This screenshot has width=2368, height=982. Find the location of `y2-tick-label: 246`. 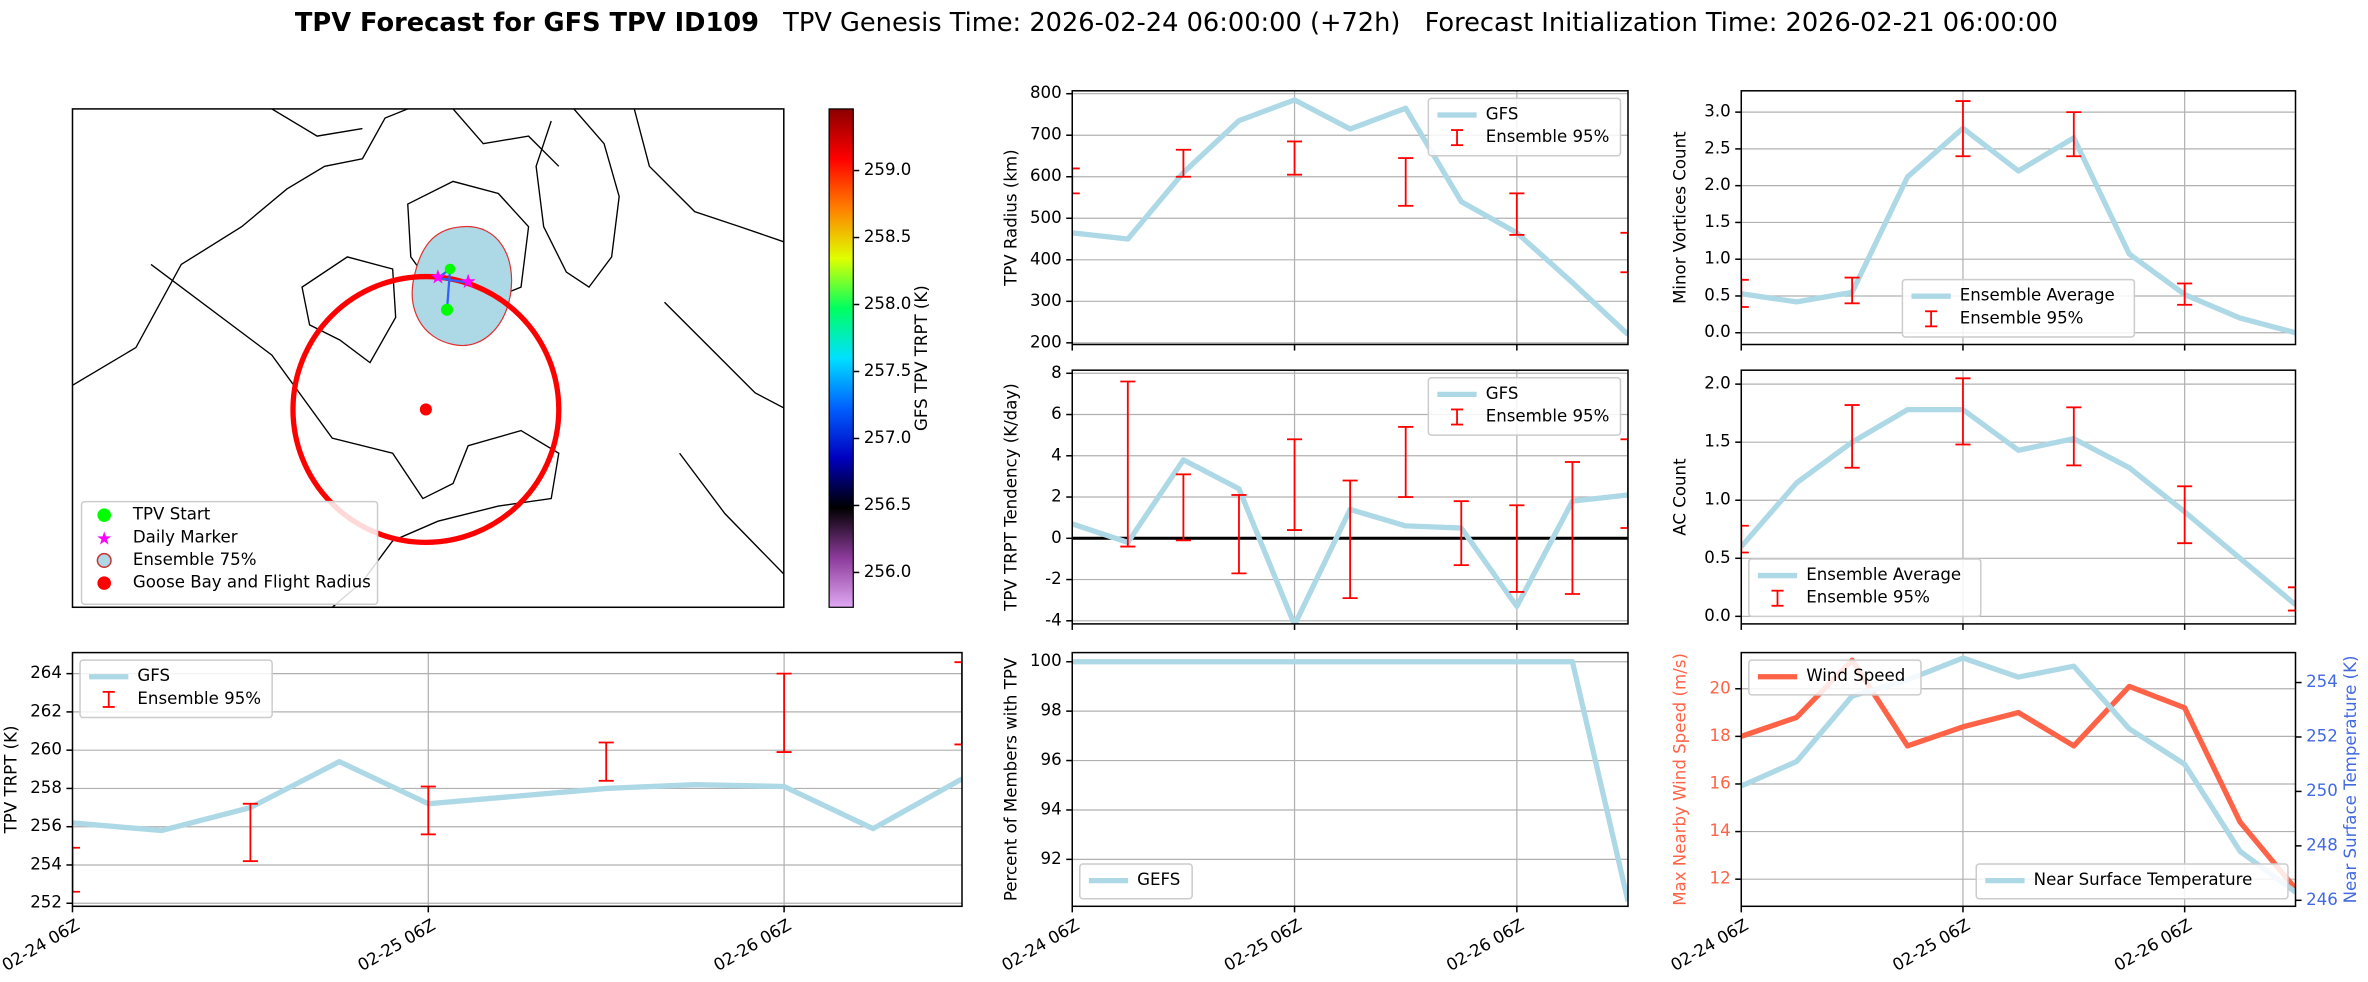

y2-tick-label: 246 is located at coordinates (2322, 899).